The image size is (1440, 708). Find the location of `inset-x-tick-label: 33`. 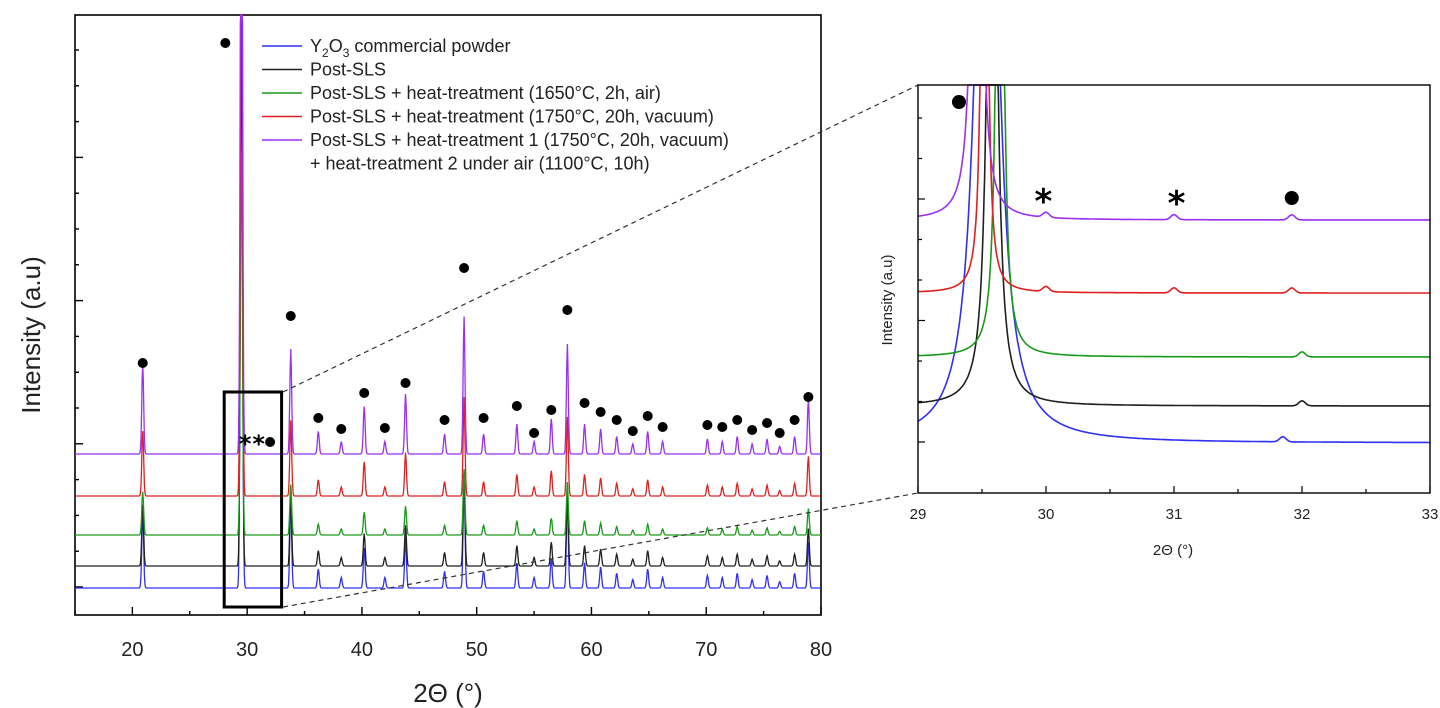

inset-x-tick-label: 33 is located at coordinates (1430, 514).